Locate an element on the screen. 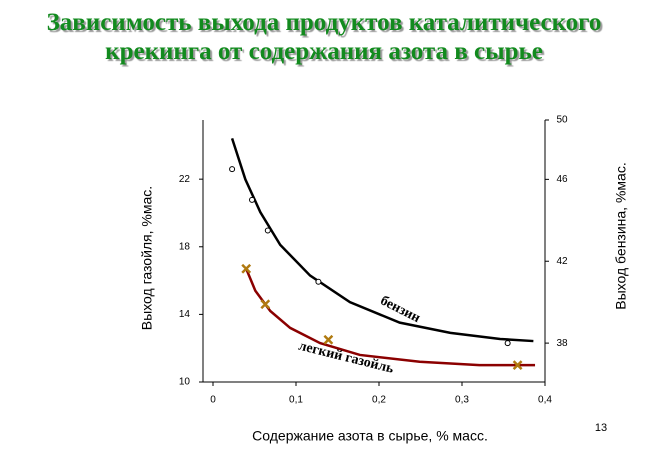 The height and width of the screenshot is (458, 648). series-label: легкий газойль is located at coordinates (346, 358).